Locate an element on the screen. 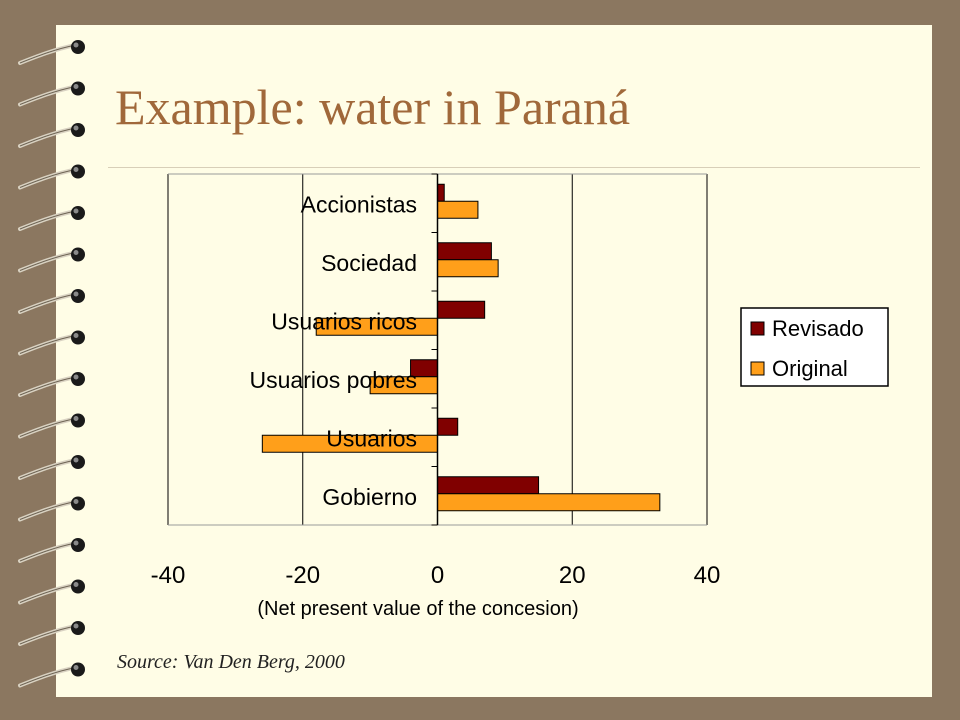 This screenshot has height=720, width=960. chart-legend: Revisado Original is located at coordinates (814, 347).